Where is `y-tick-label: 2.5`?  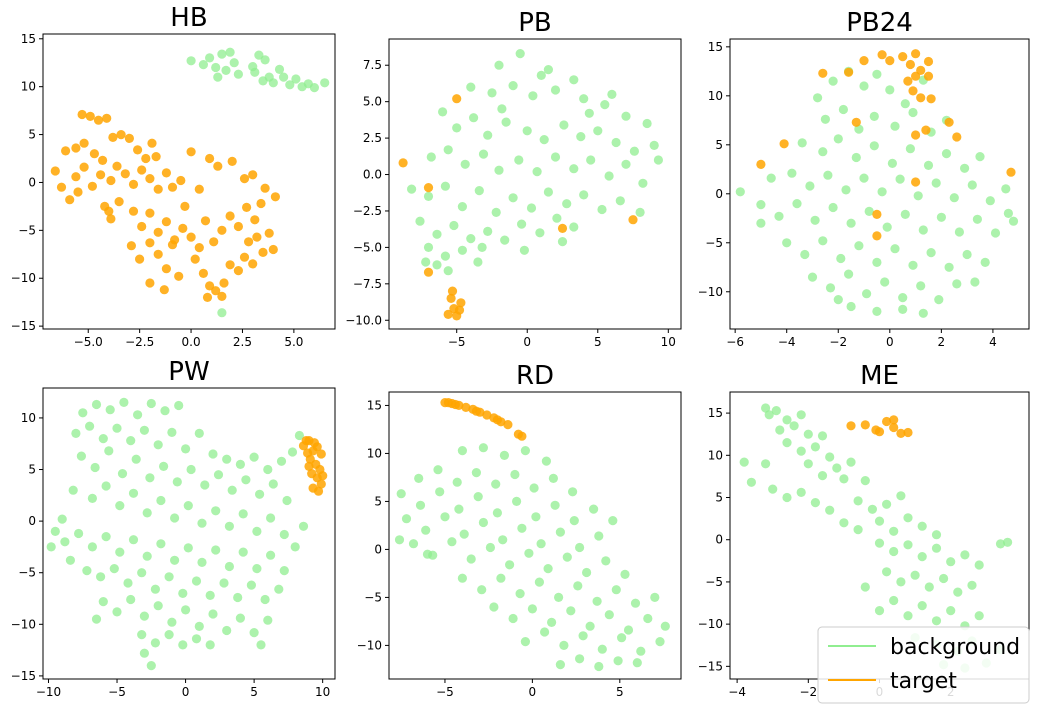 y-tick-label: 2.5 is located at coordinates (372, 138).